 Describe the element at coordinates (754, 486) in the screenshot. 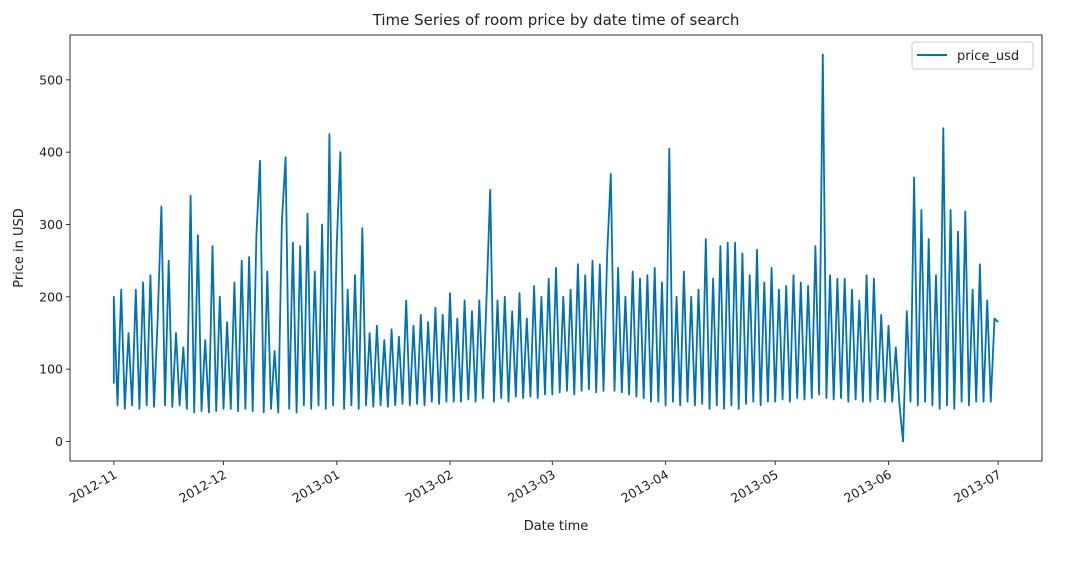

I see `x-tick-label: 2013-05` at that location.